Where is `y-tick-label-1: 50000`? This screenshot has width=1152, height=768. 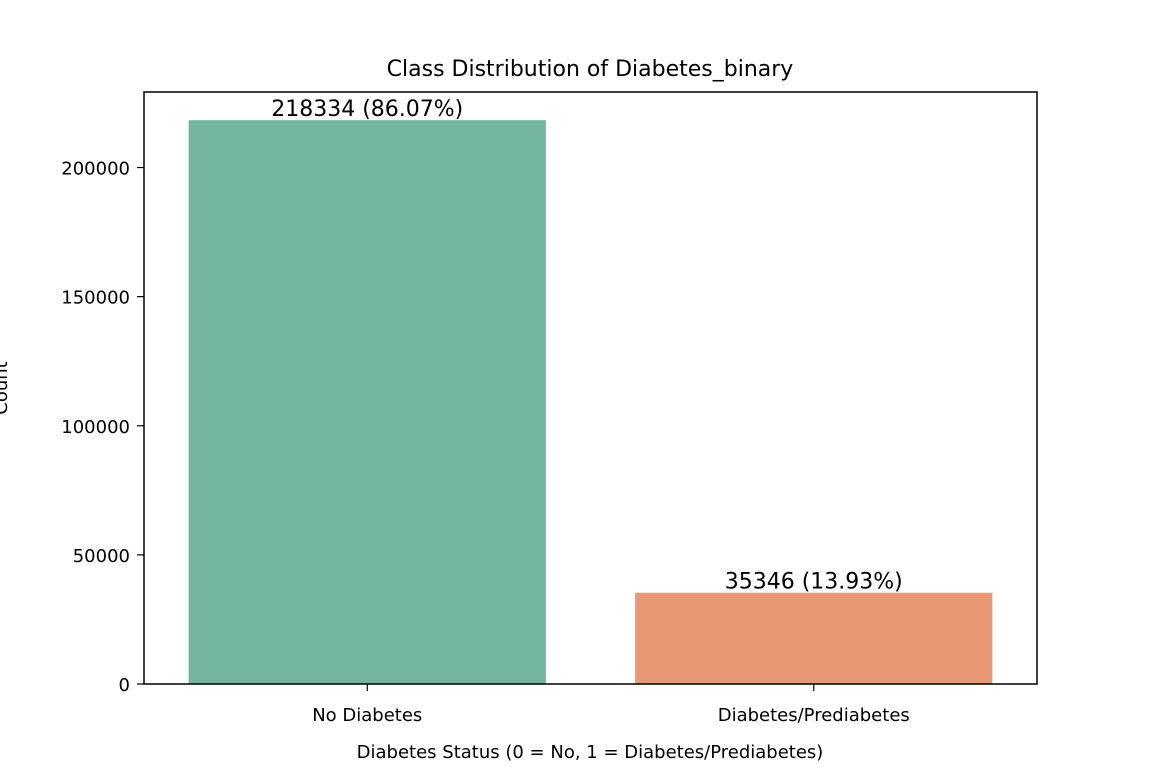
y-tick-label-1: 50000 is located at coordinates (101, 556).